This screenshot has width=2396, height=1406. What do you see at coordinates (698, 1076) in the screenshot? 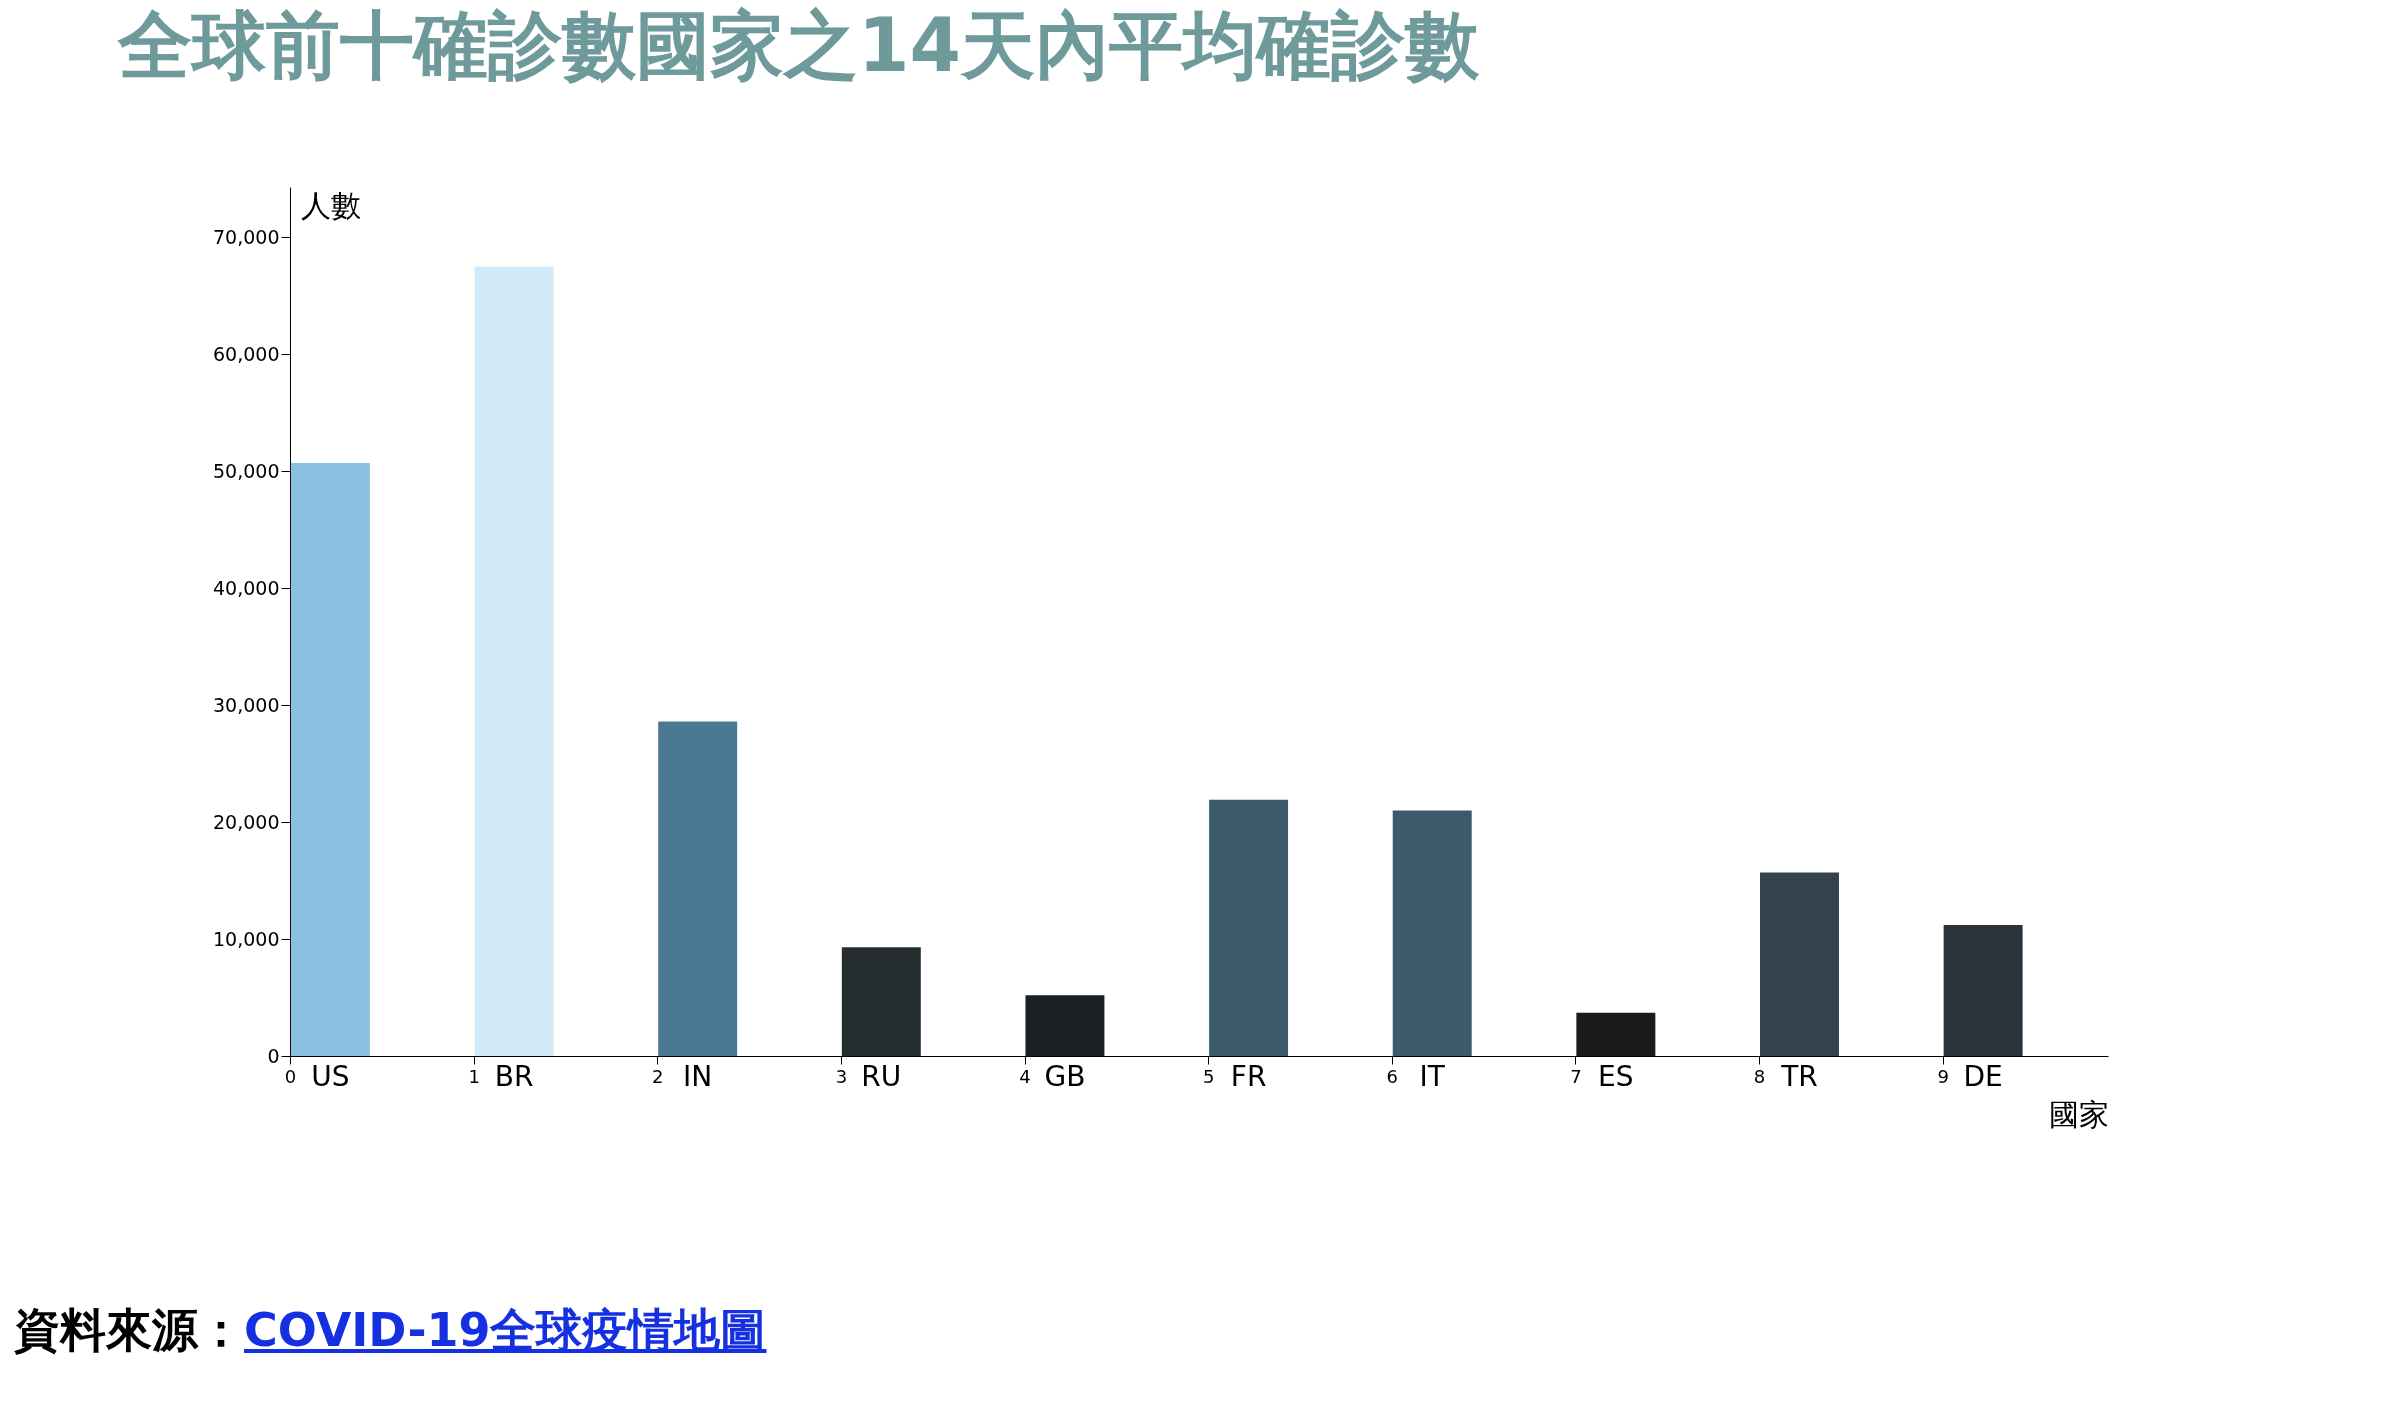
I see `text: IN` at bounding box center [698, 1076].